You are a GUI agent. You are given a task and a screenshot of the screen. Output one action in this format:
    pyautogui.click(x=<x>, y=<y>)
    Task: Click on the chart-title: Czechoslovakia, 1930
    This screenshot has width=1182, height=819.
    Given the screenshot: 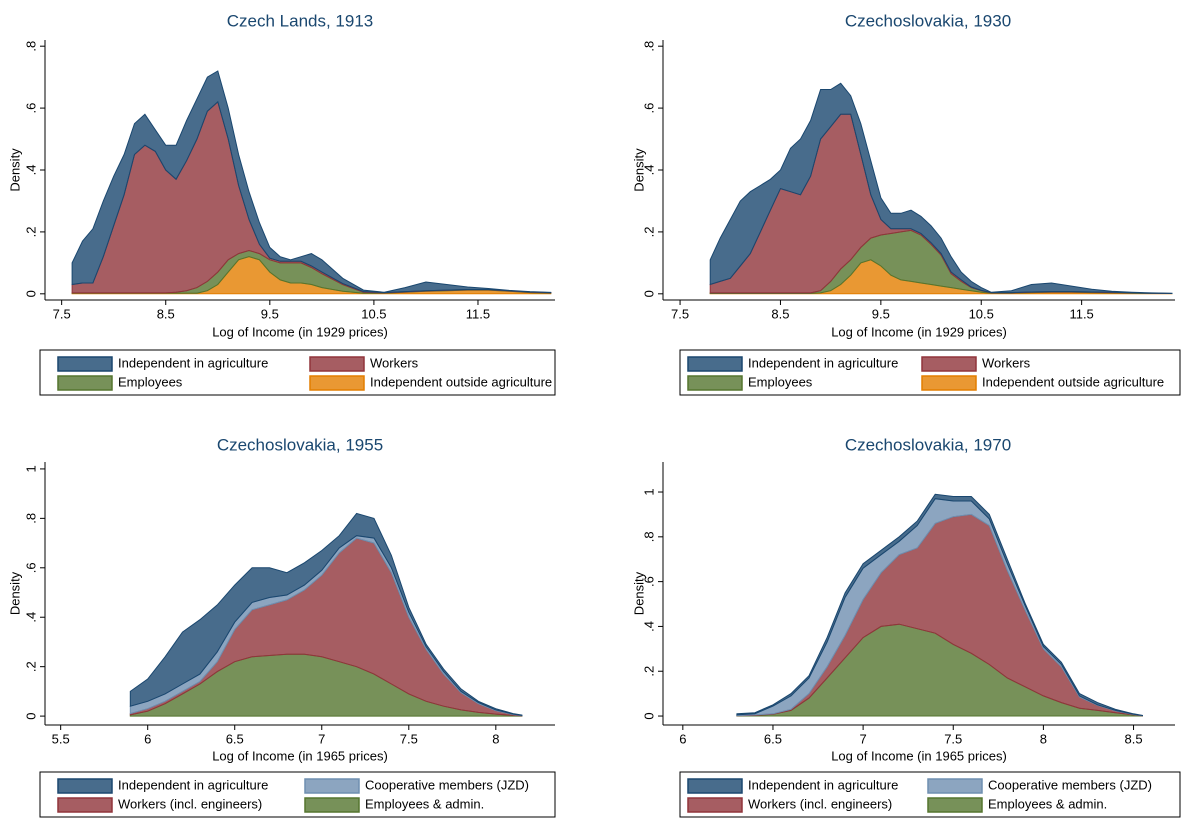 What is the action you would take?
    pyautogui.click(x=928, y=20)
    